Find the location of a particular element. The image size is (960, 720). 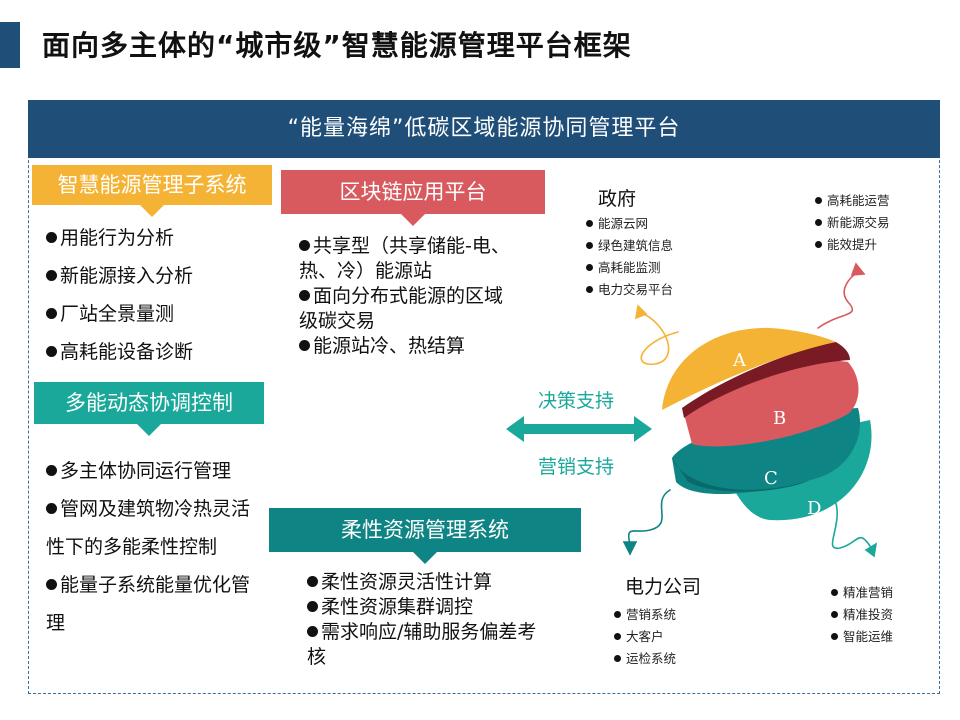

power-company-title: 电力公司 is located at coordinates (663, 587).